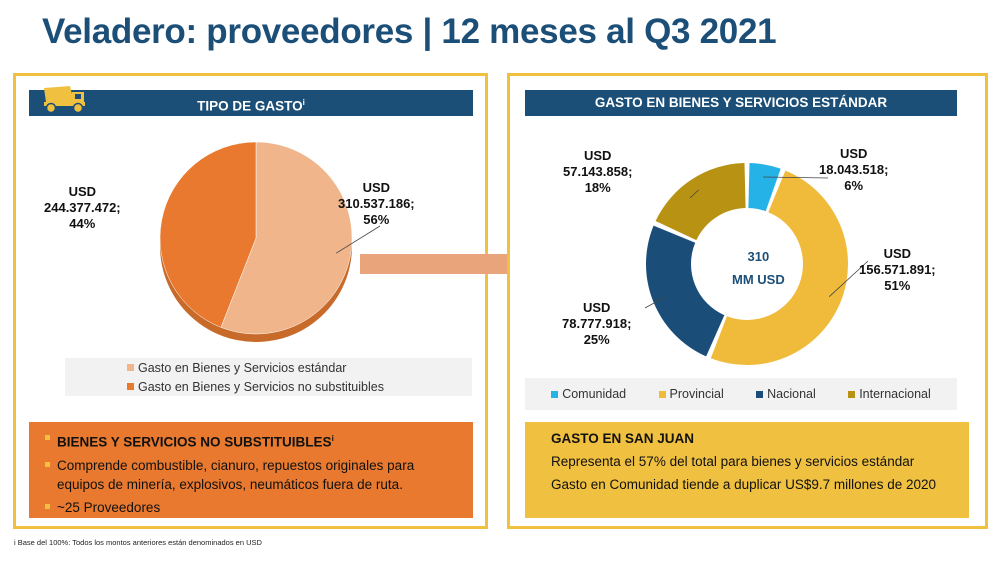  I want to click on donut-slice-nacional, so click(685, 291).